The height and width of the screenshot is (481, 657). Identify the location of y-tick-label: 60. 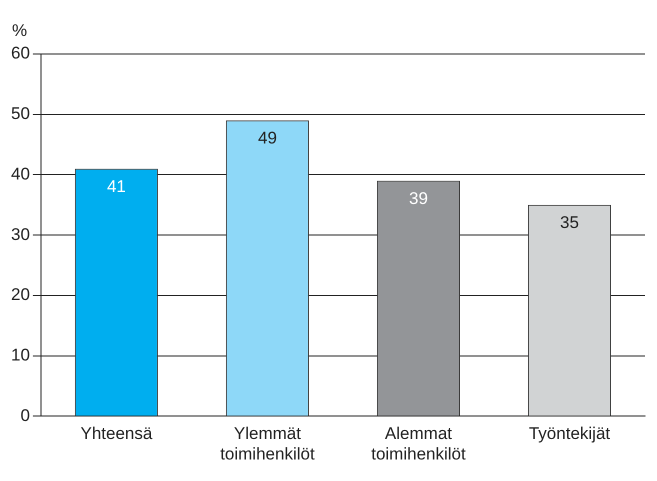
(20, 53).